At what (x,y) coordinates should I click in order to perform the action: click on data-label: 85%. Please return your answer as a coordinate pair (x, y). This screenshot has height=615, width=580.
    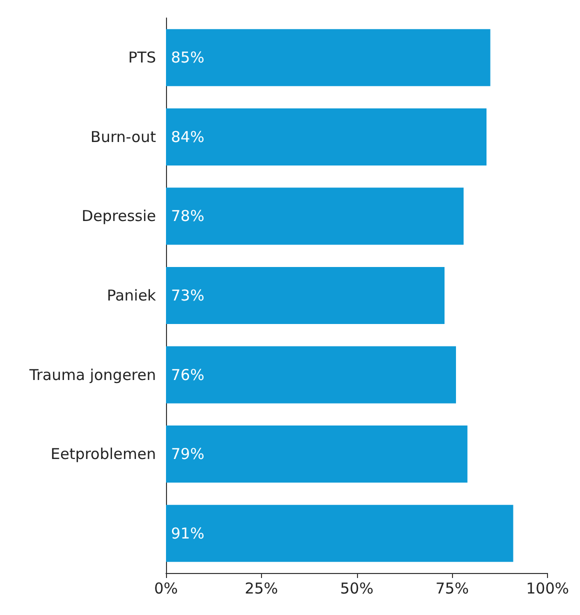
    Looking at the image, I should click on (187, 57).